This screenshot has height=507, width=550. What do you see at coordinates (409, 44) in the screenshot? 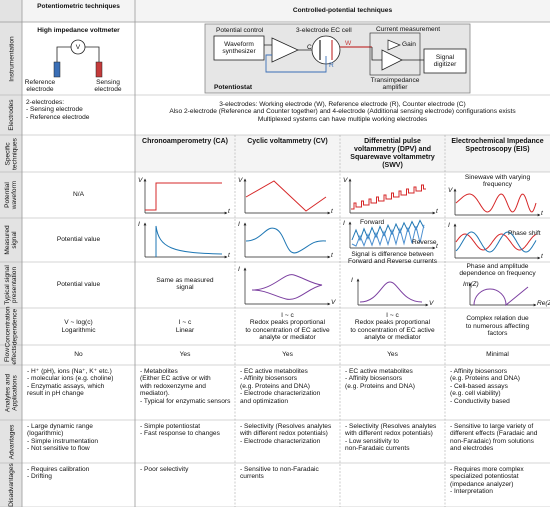
I see `block-label: Gain` at bounding box center [409, 44].